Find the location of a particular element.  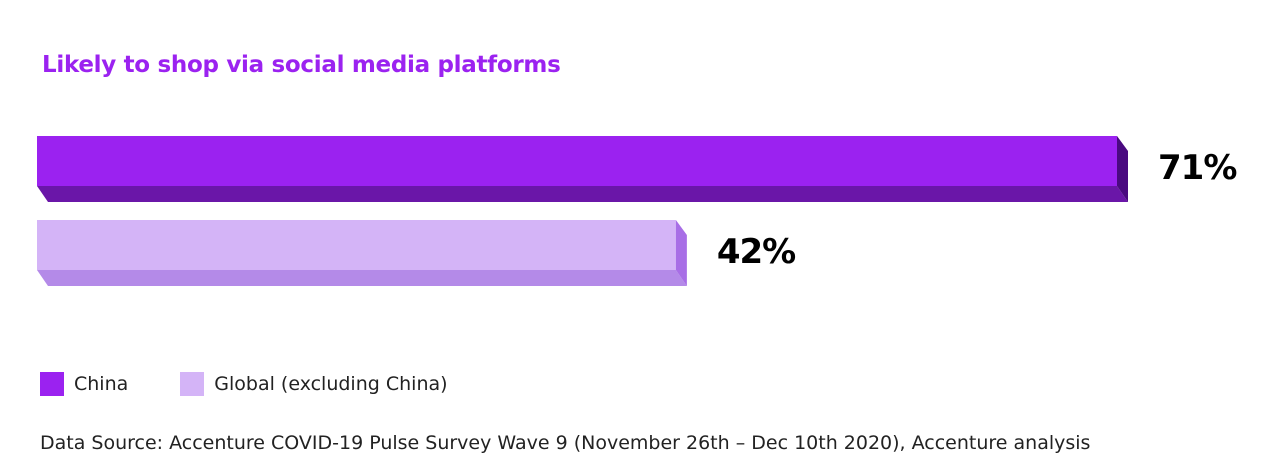

legend-item-china: China is located at coordinates (84, 384).